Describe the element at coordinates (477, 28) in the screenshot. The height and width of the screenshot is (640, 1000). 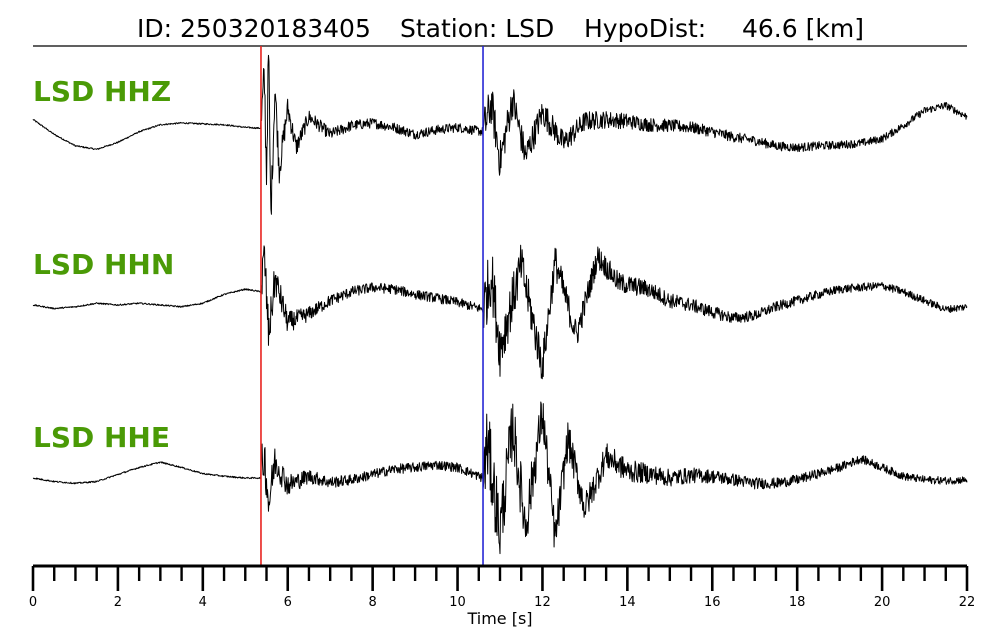
I see `title-station: Station: LSD` at that location.